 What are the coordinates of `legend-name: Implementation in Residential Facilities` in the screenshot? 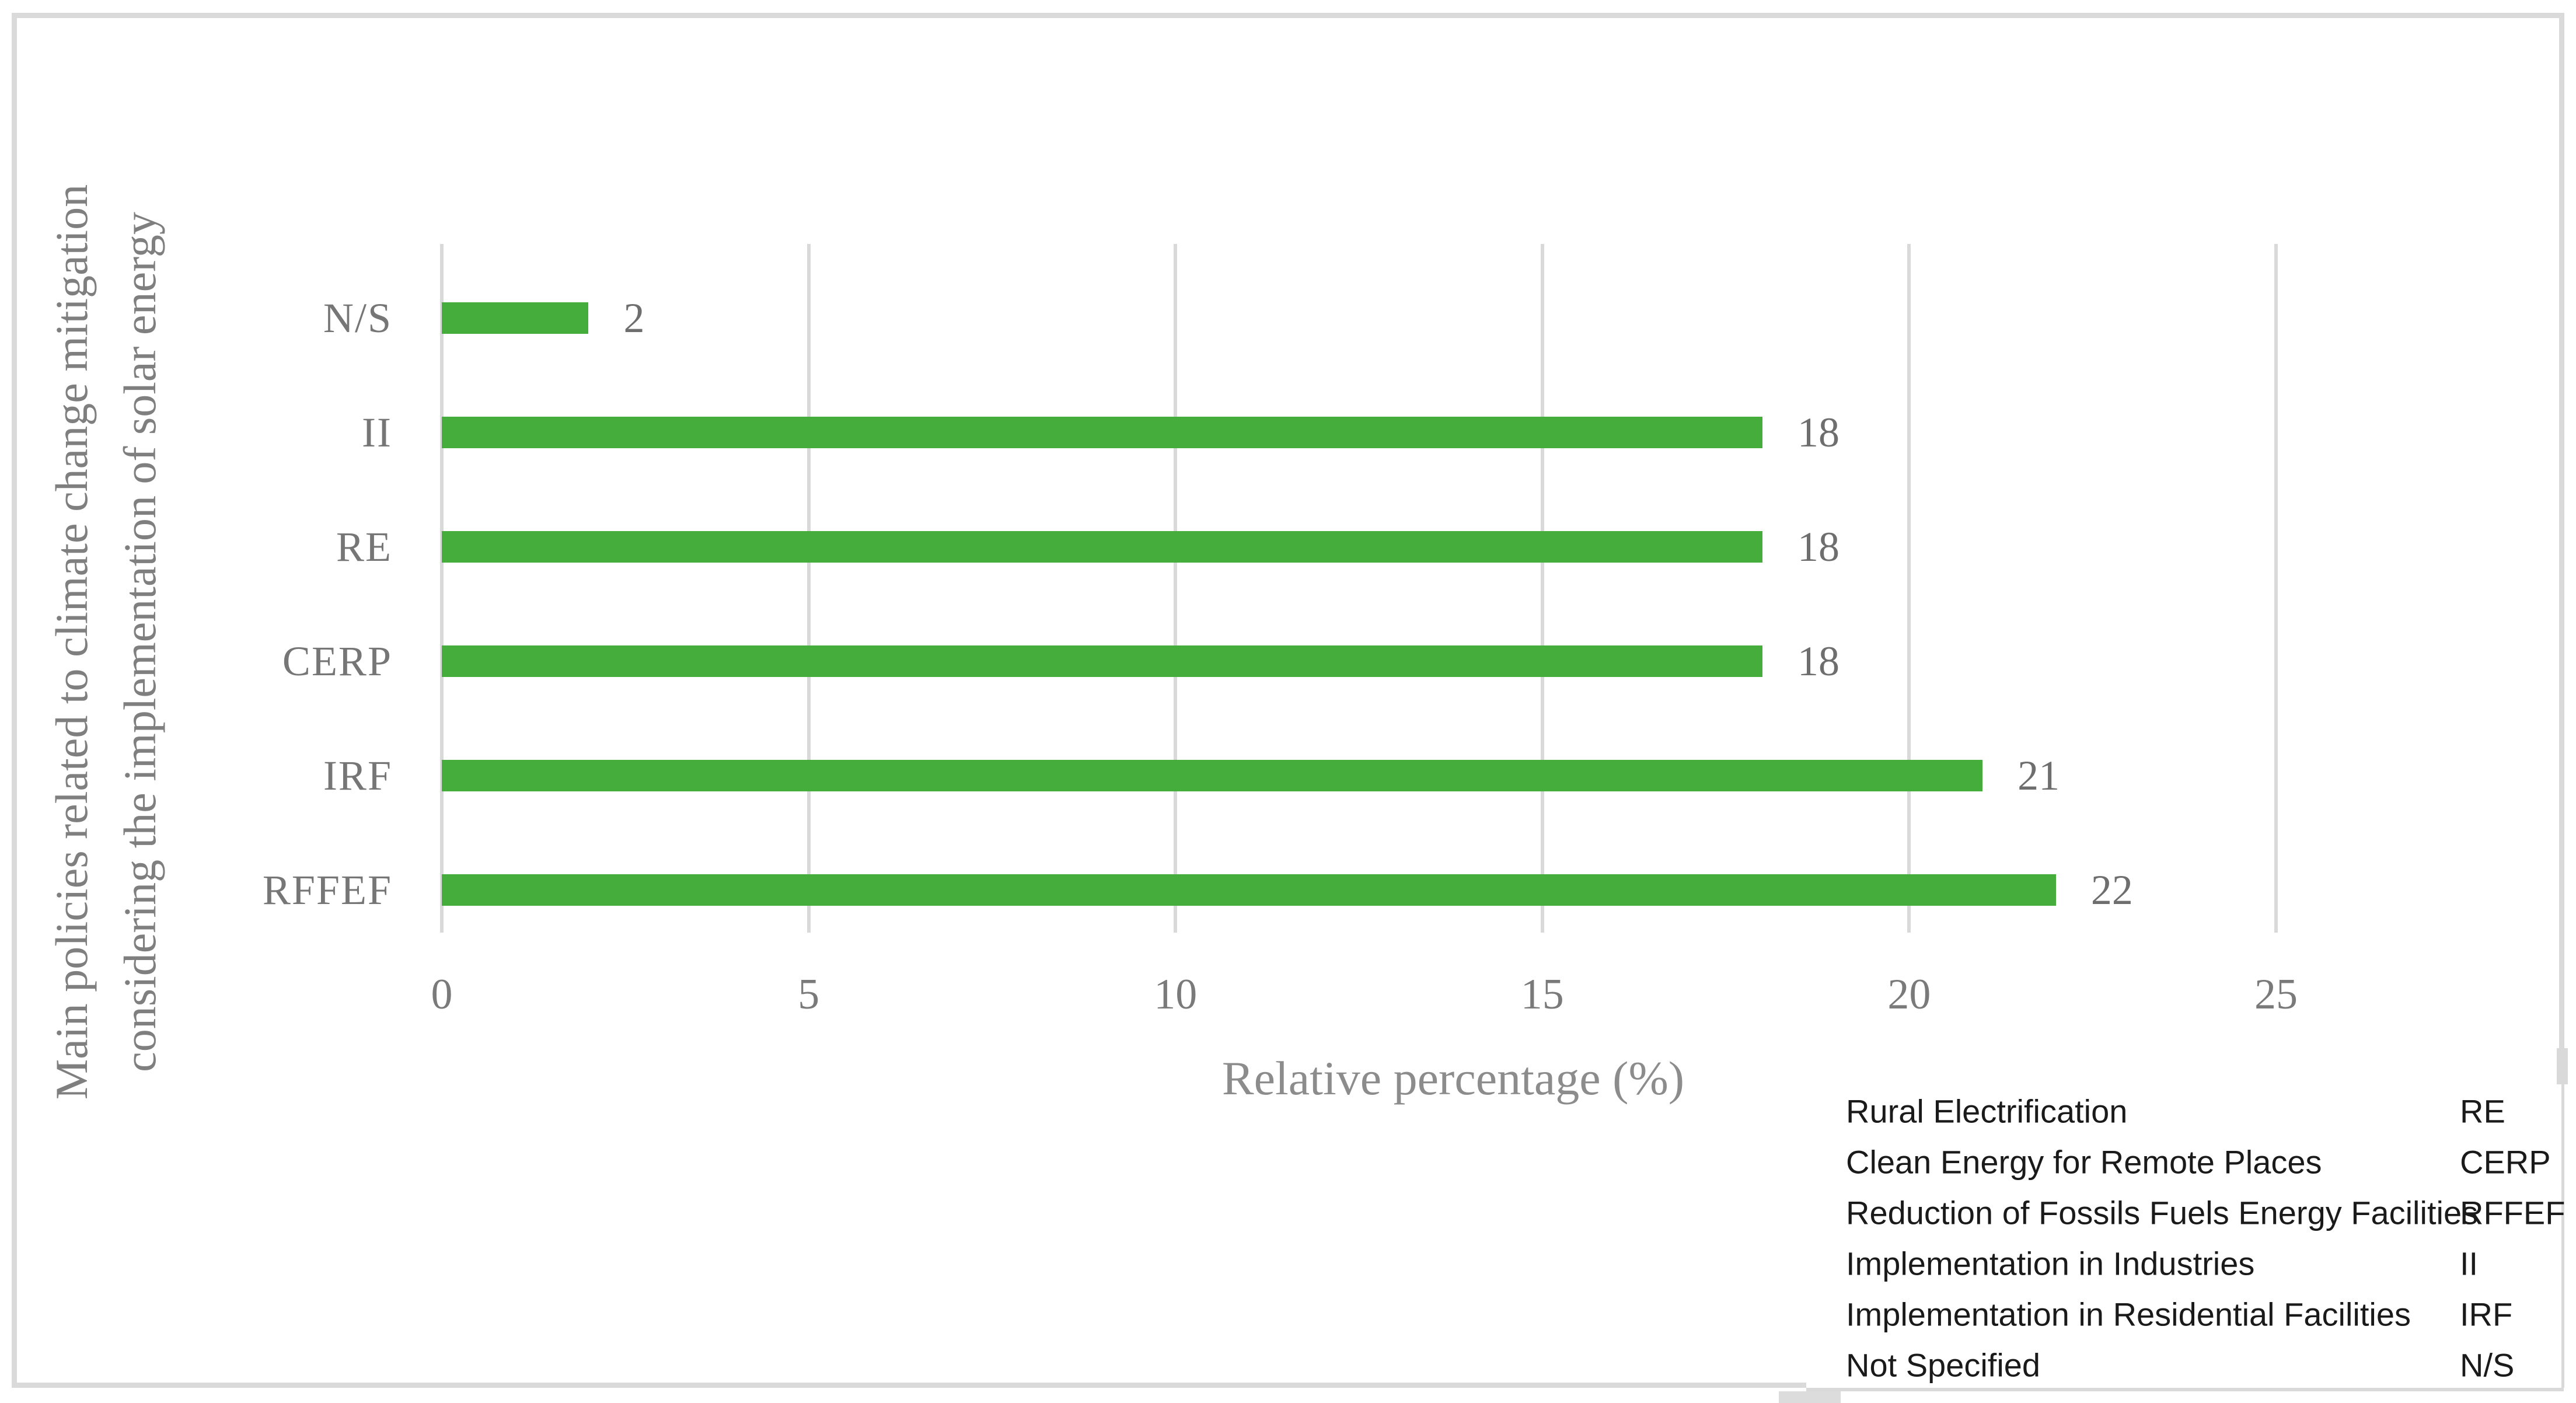 It's located at (2128, 1314).